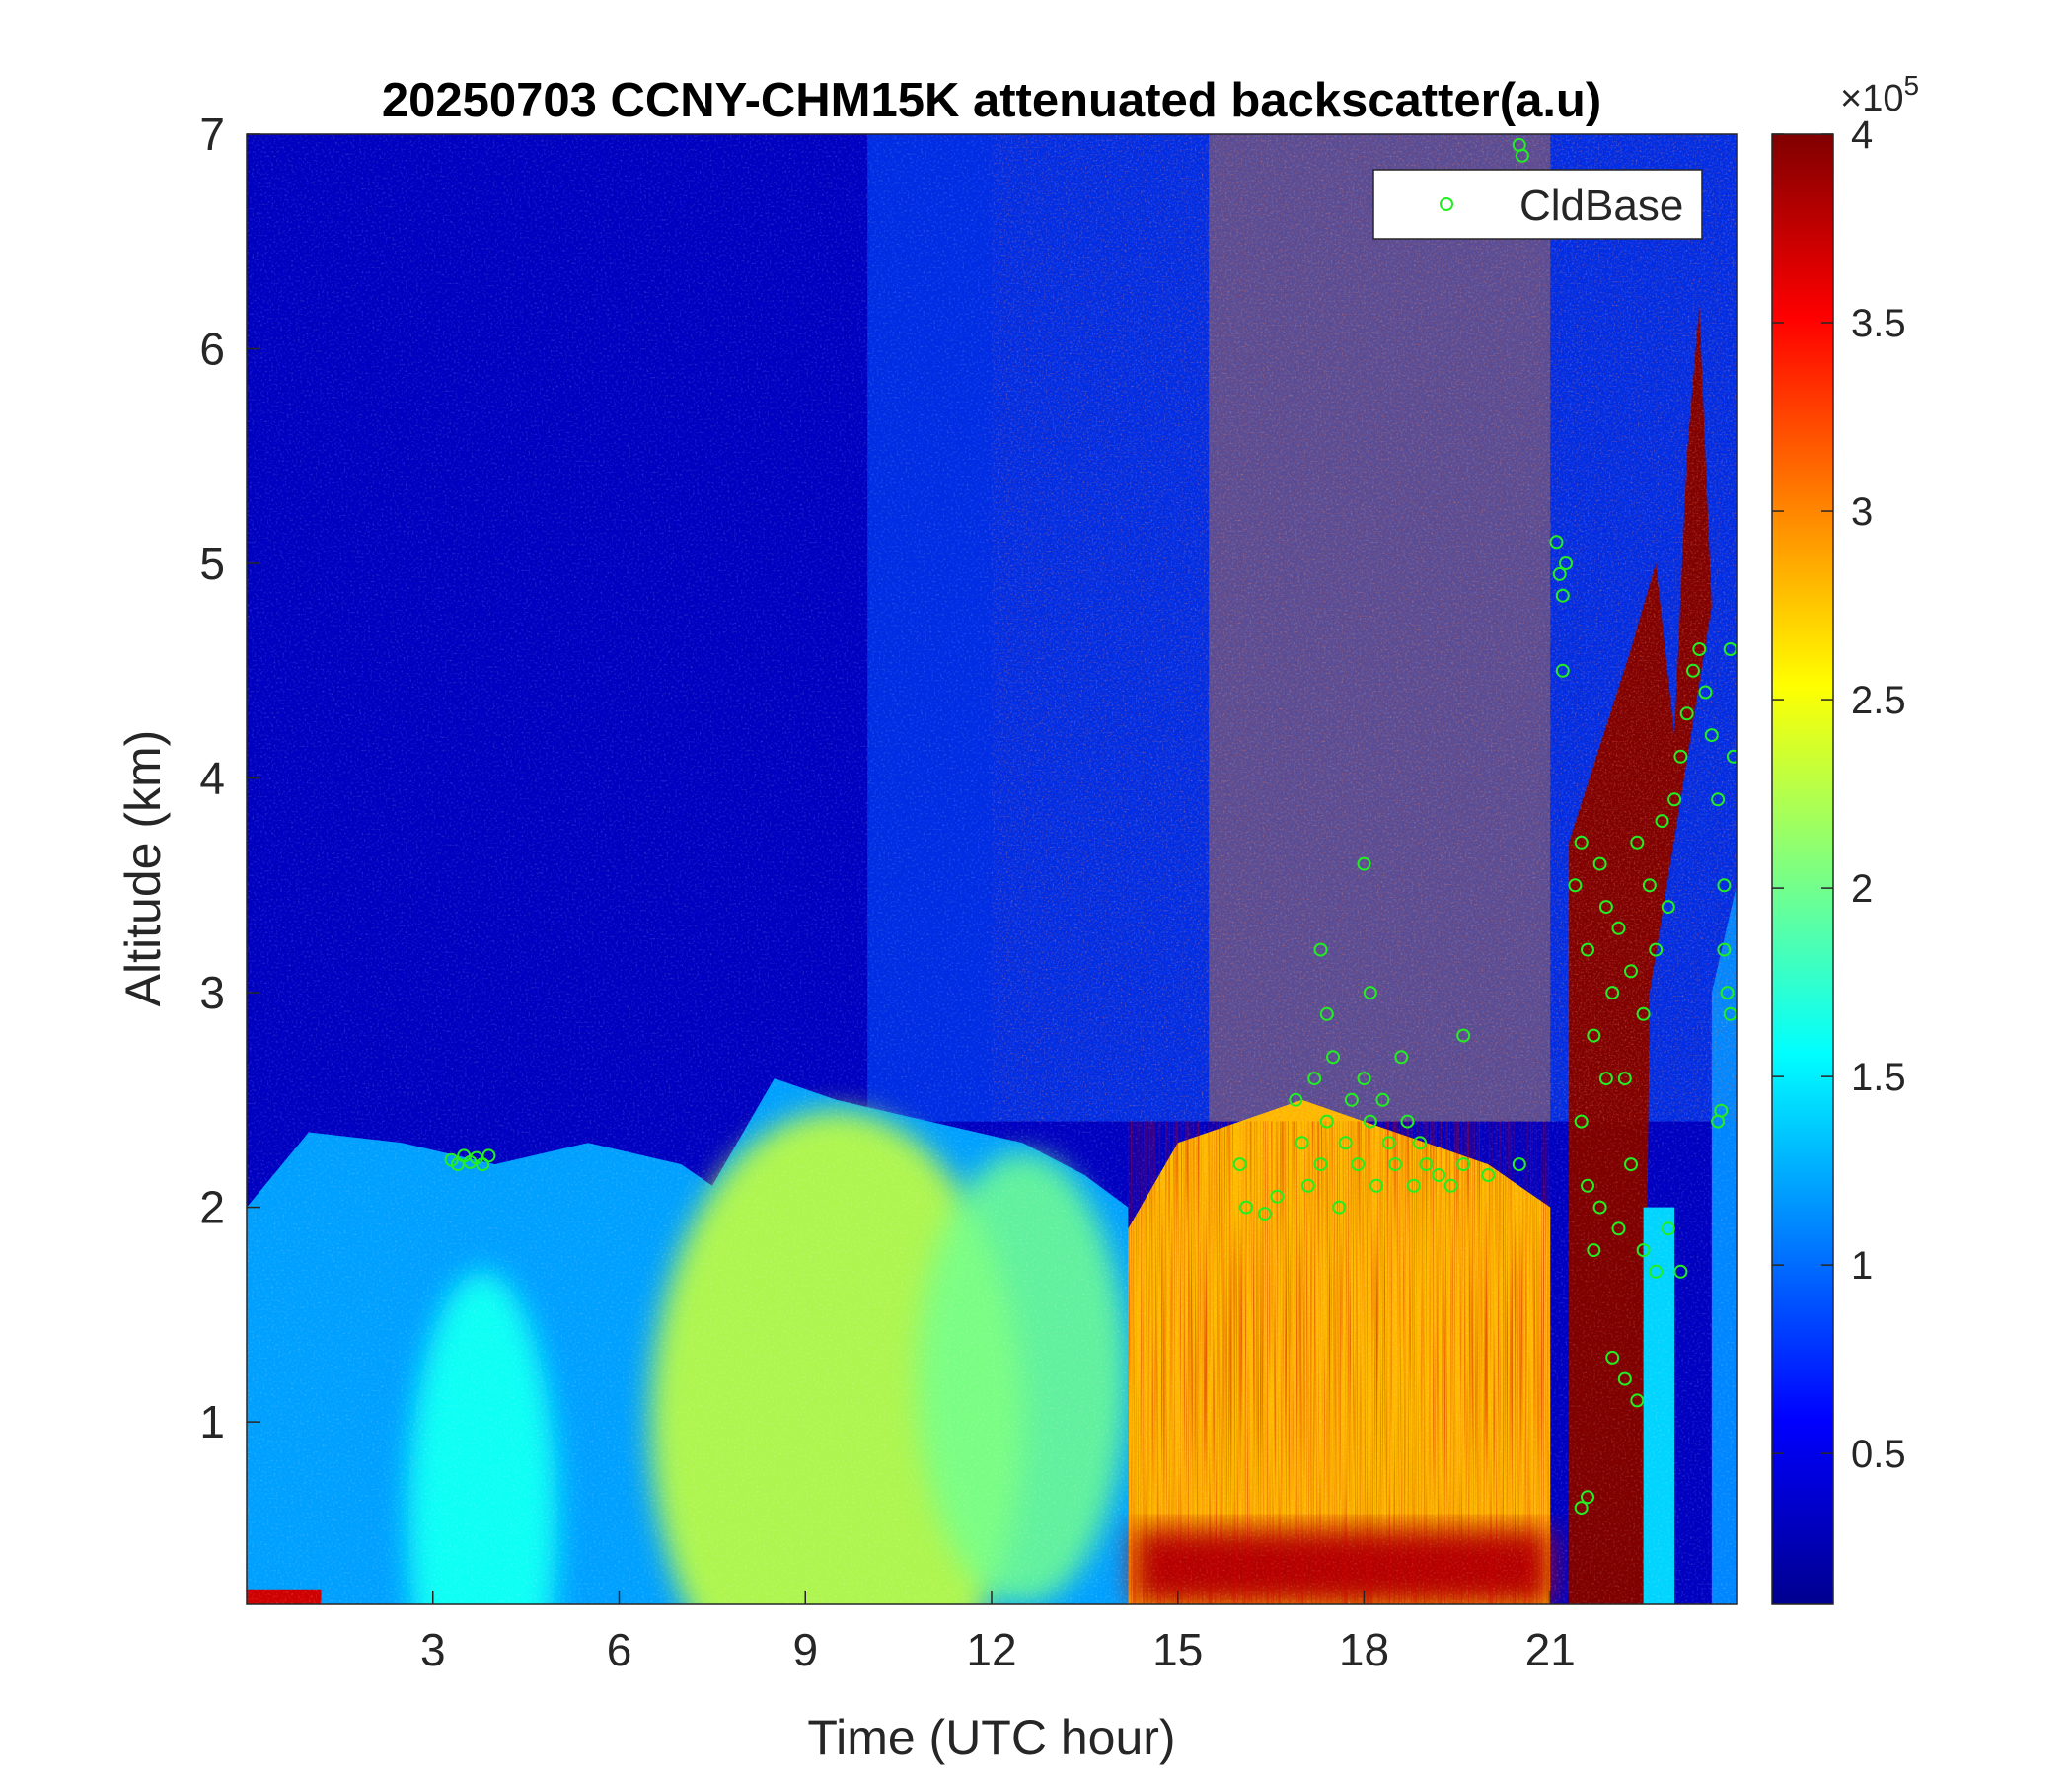  I want to click on y-tick-label: 2, so click(212, 1208).